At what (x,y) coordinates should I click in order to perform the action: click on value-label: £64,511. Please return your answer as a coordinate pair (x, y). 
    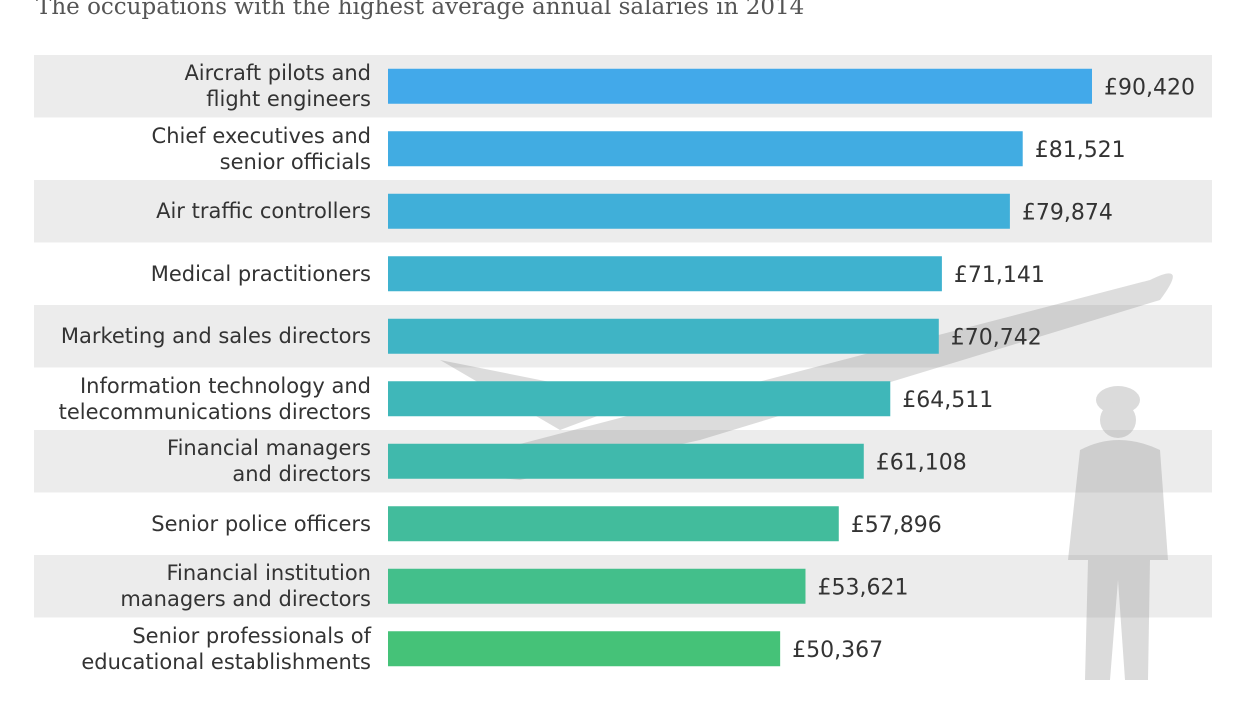
    Looking at the image, I should click on (947, 400).